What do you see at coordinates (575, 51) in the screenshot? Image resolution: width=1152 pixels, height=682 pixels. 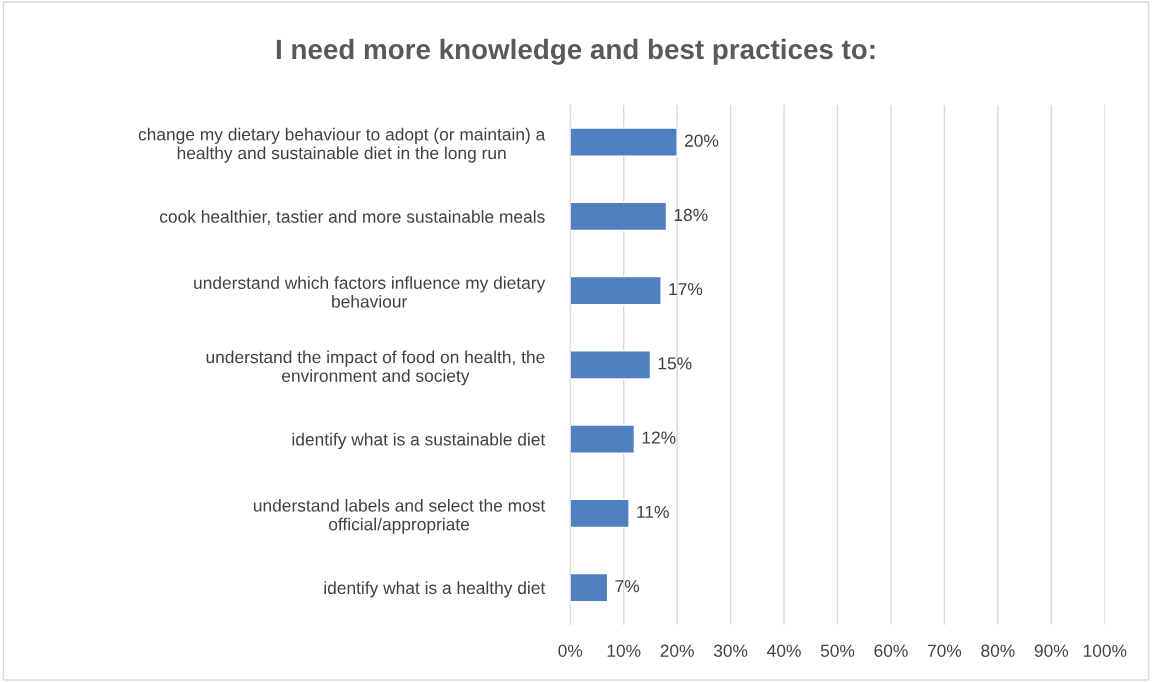 I see `chart-title: I need more knowledge and best practices to:` at bounding box center [575, 51].